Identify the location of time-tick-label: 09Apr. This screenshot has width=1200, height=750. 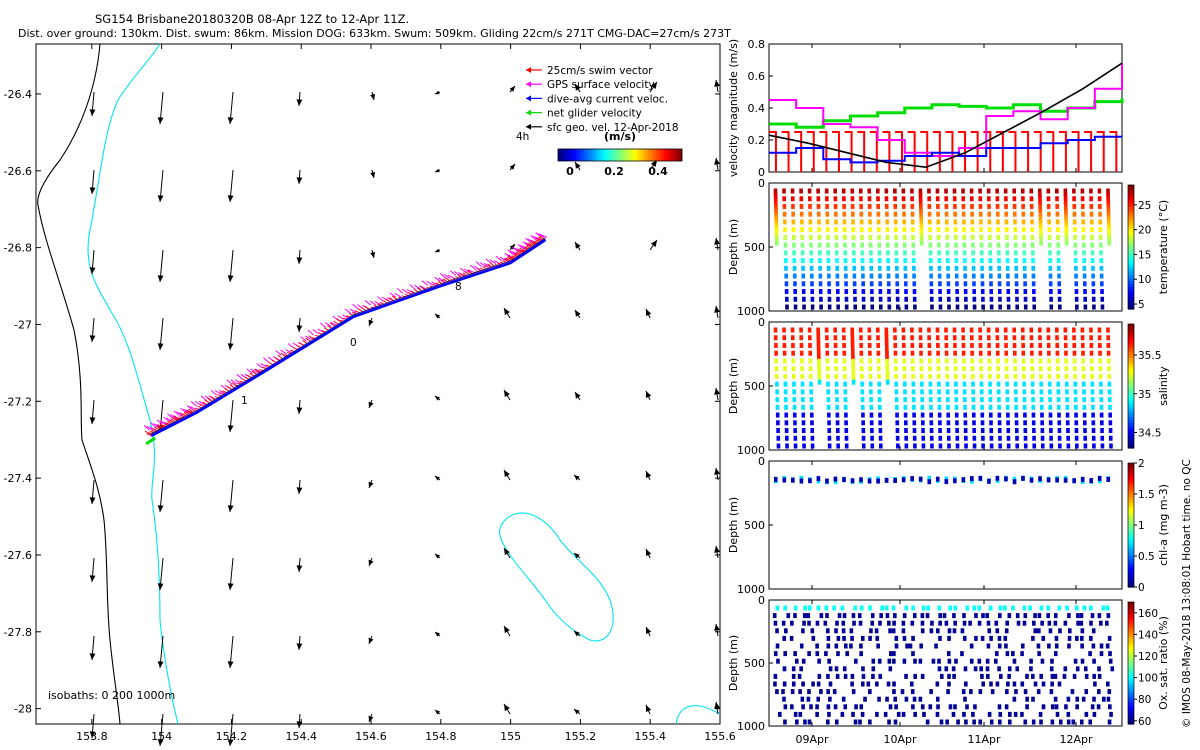
(812, 739).